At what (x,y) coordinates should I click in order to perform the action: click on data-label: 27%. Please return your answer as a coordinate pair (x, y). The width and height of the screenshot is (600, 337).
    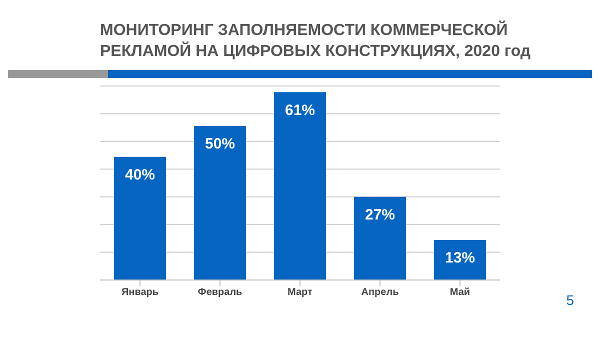
    Looking at the image, I should click on (380, 215).